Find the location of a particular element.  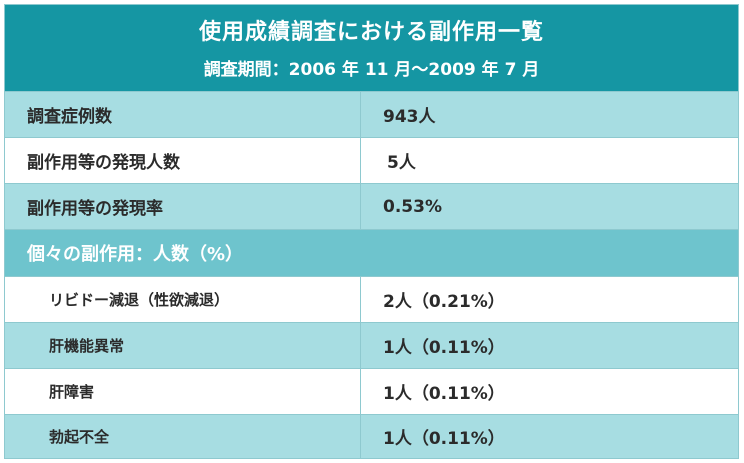

table-row: 肝障害 1人（0.11%） is located at coordinates (371, 391).